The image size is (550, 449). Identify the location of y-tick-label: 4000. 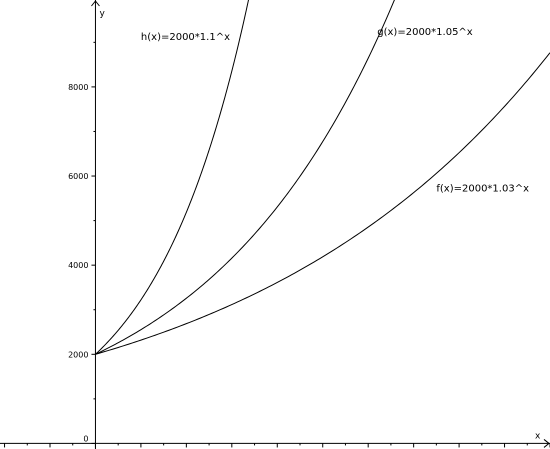
(78, 265).